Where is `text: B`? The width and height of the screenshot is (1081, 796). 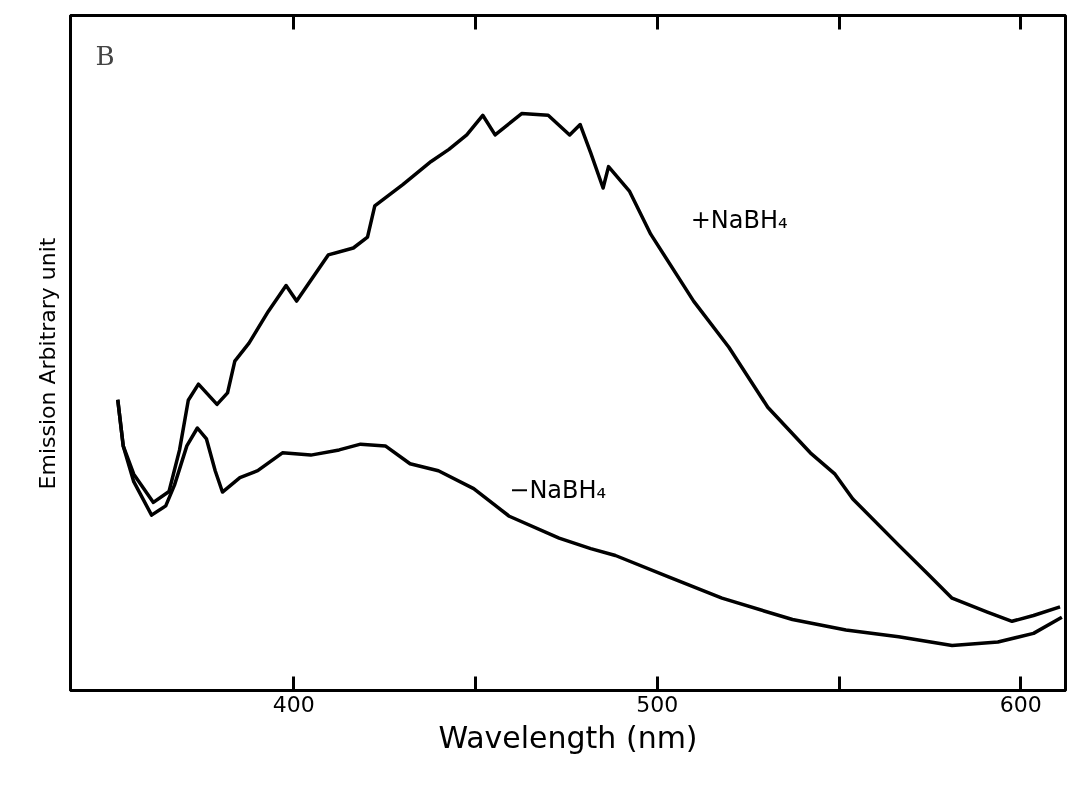 text: B is located at coordinates (105, 55).